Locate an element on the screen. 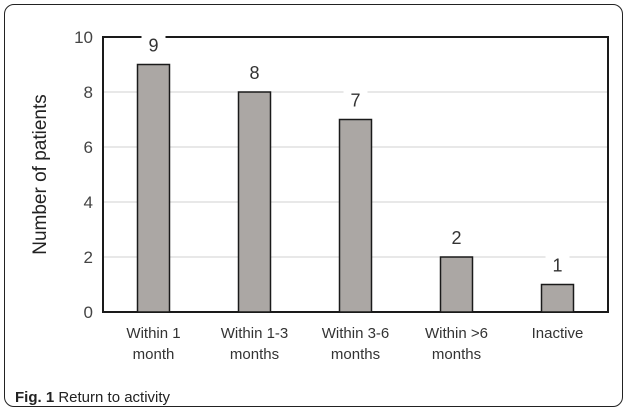 The image size is (629, 413). data-label: 7 is located at coordinates (355, 101).